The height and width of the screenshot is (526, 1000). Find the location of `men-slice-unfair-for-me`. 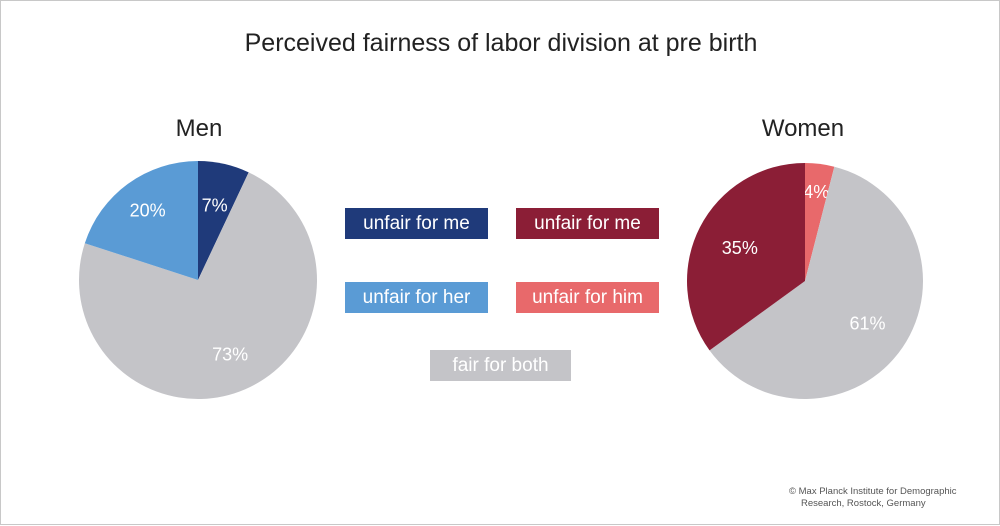

men-slice-unfair-for-me is located at coordinates (223, 220).